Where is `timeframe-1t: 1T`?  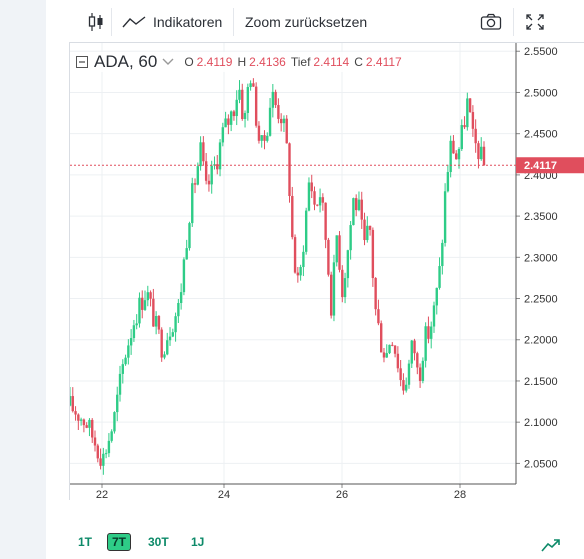
timeframe-1t: 1T is located at coordinates (85, 542).